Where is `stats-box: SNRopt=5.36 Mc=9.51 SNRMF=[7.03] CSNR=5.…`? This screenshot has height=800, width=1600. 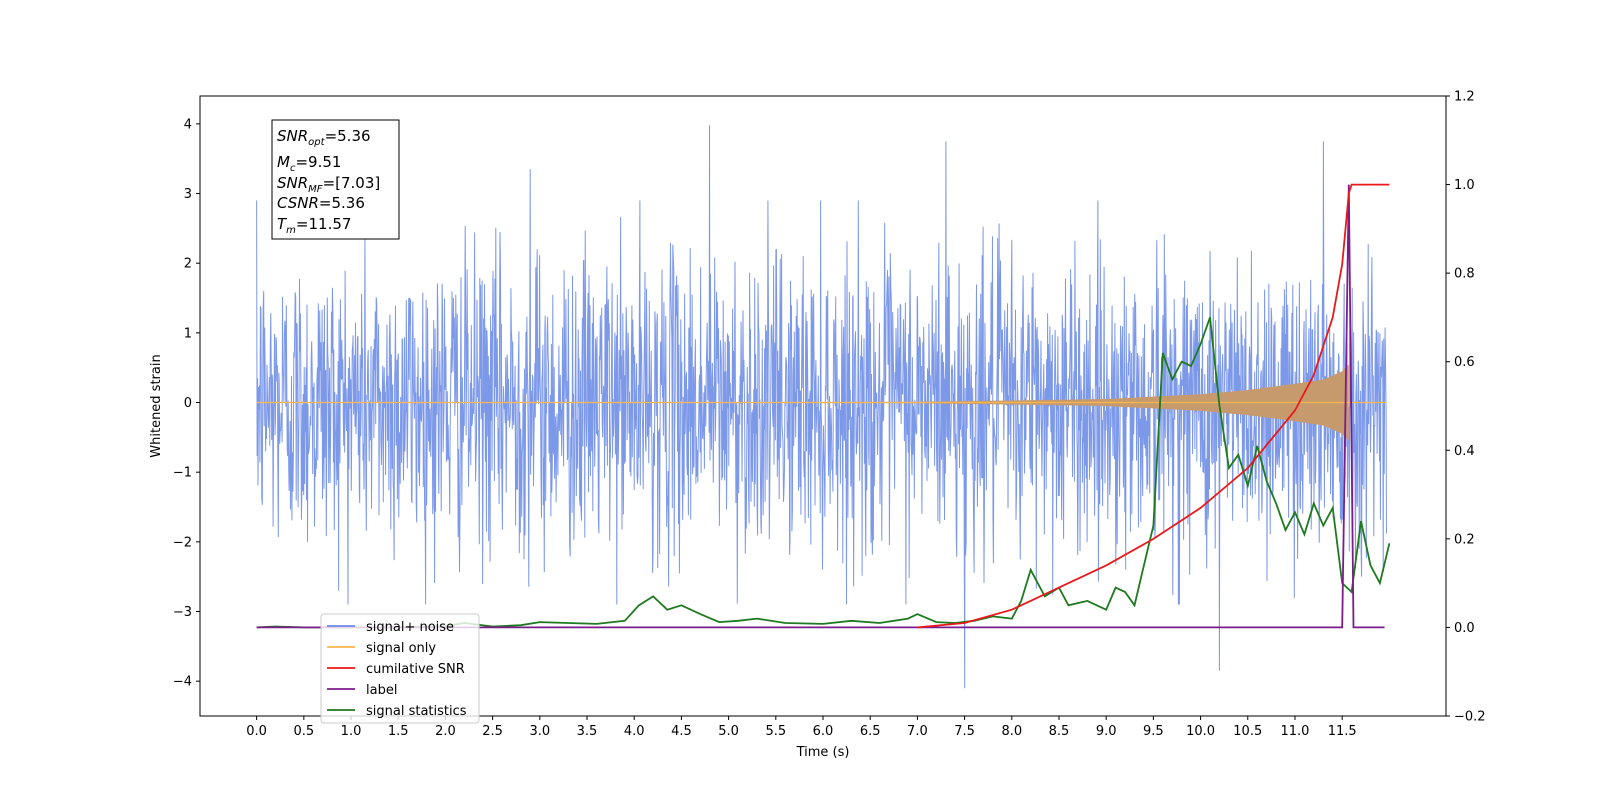 stats-box: SNRopt=5.36 Mc=9.51 SNRMF=[7.03] CSNR=5.… is located at coordinates (335, 179).